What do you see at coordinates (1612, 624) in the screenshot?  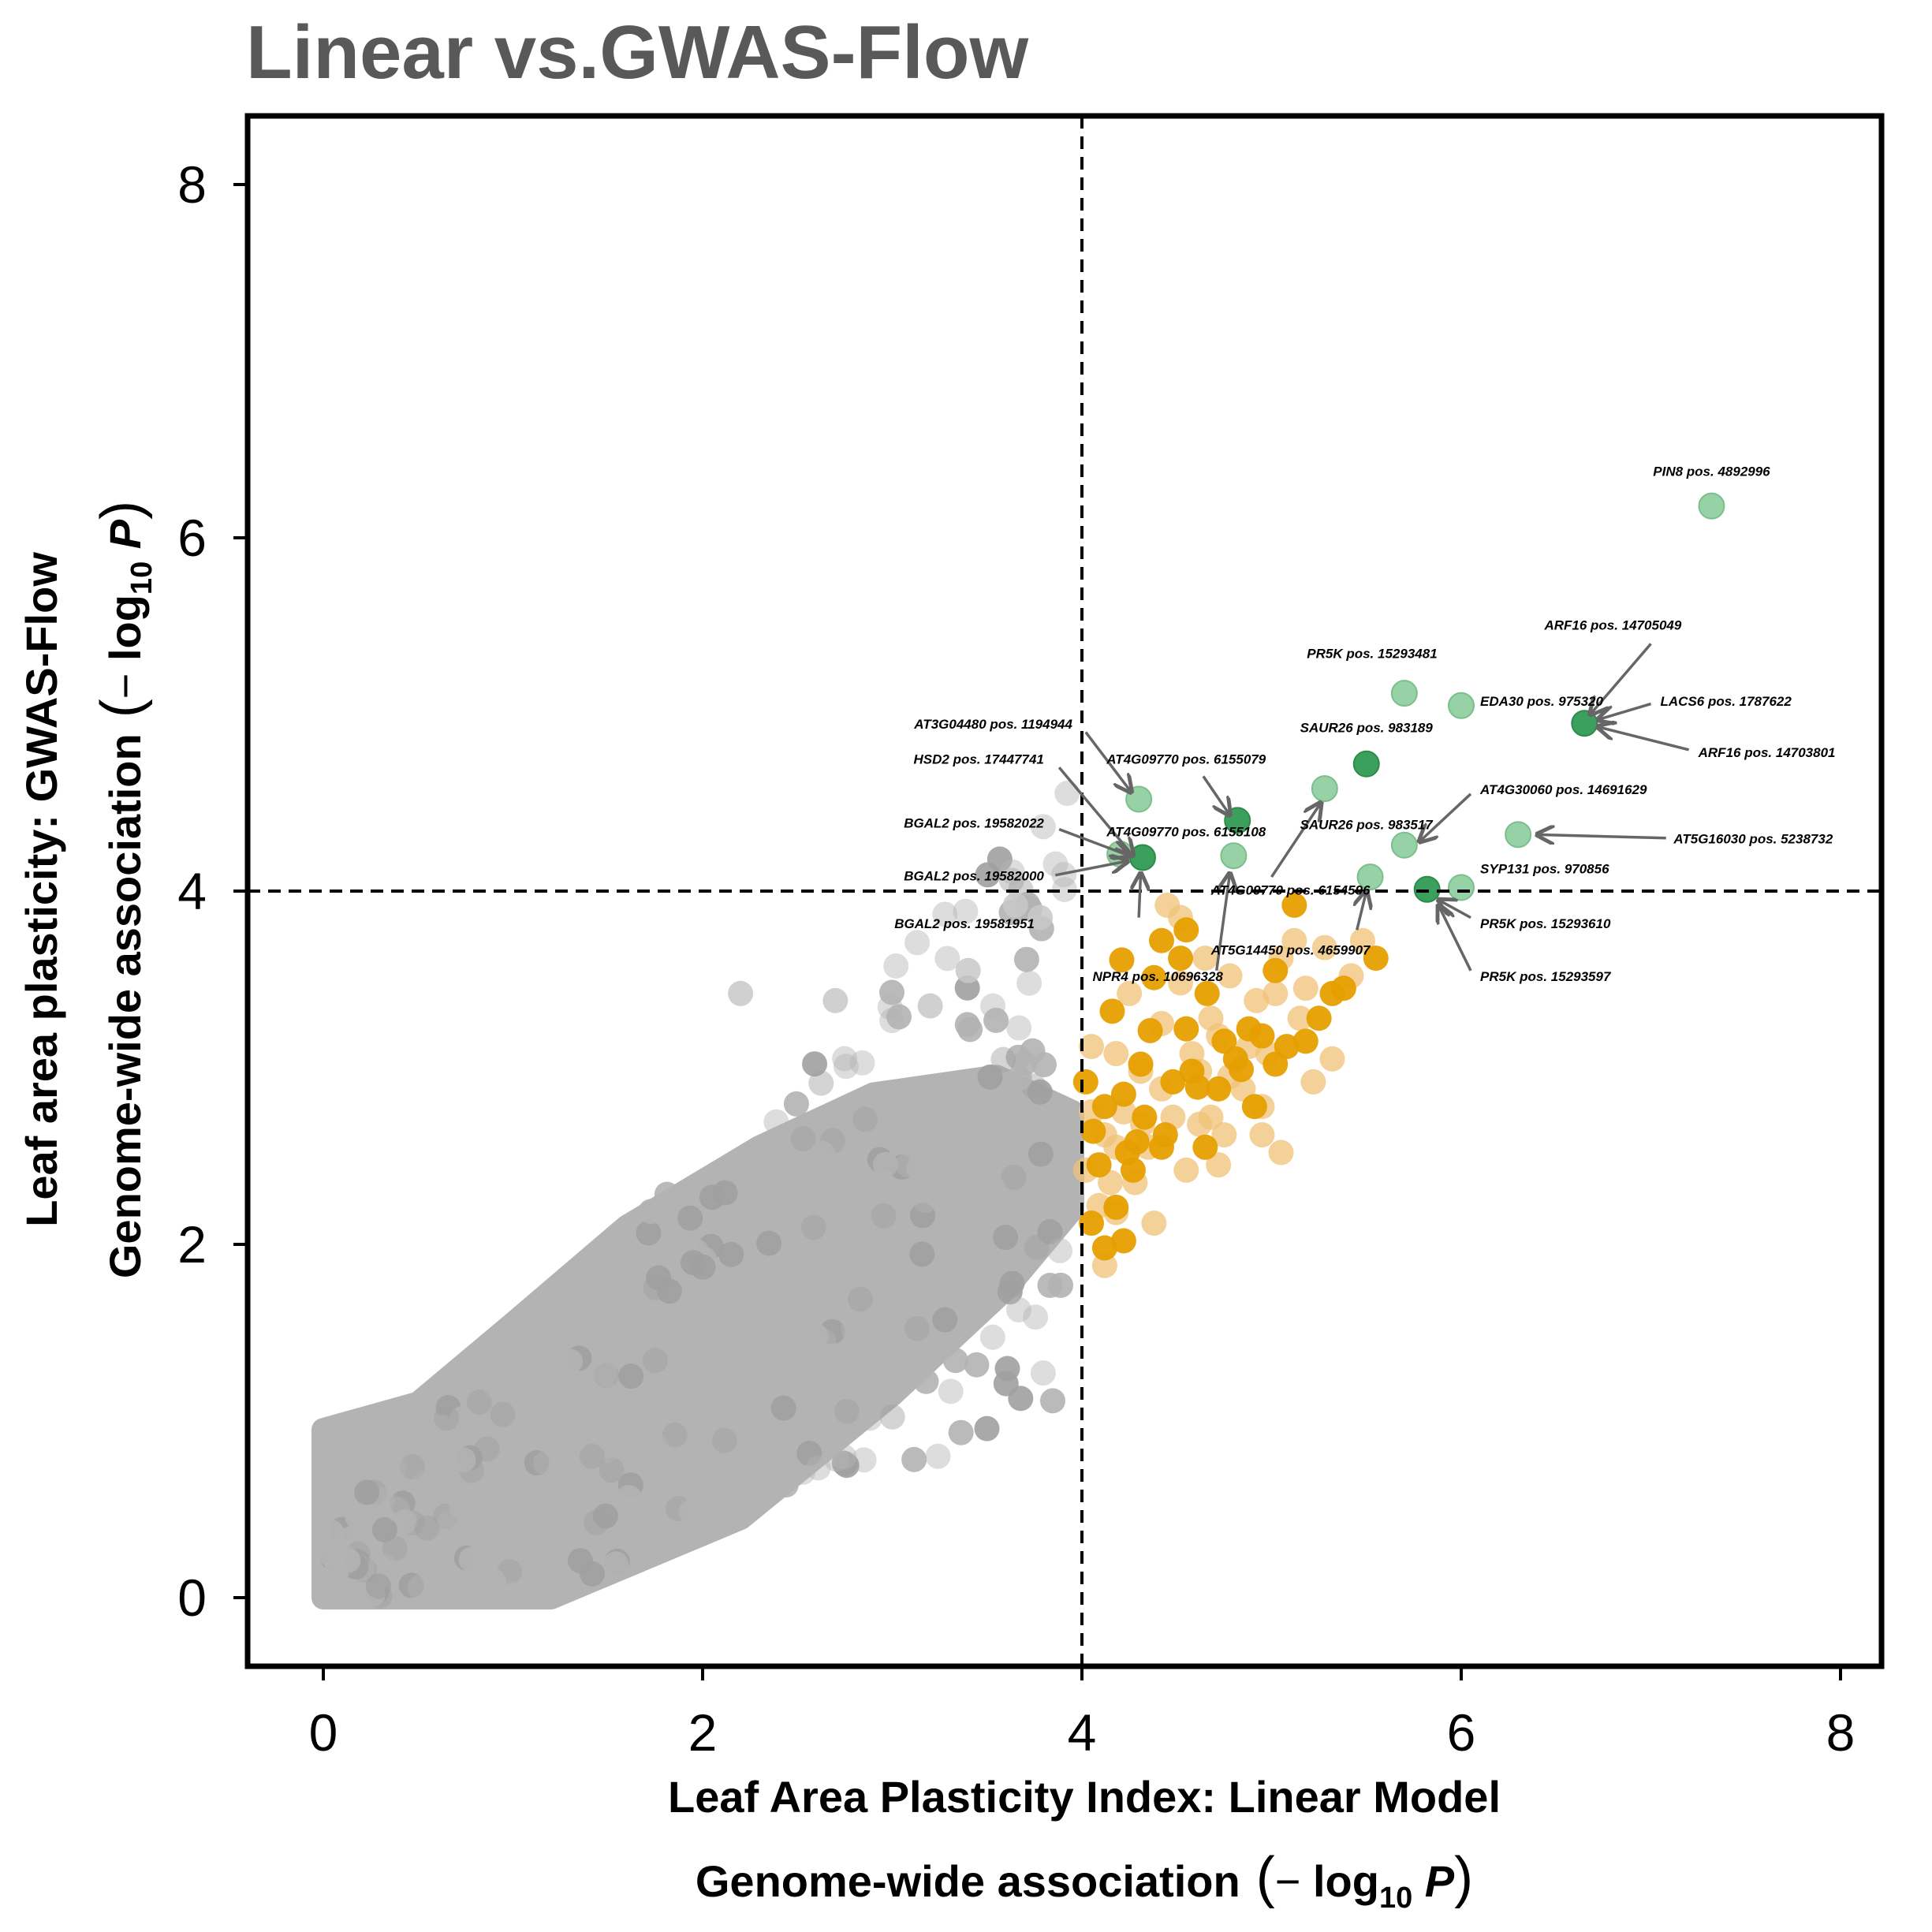 I see `annotation-label: ARF16 pos. 14705049` at bounding box center [1612, 624].